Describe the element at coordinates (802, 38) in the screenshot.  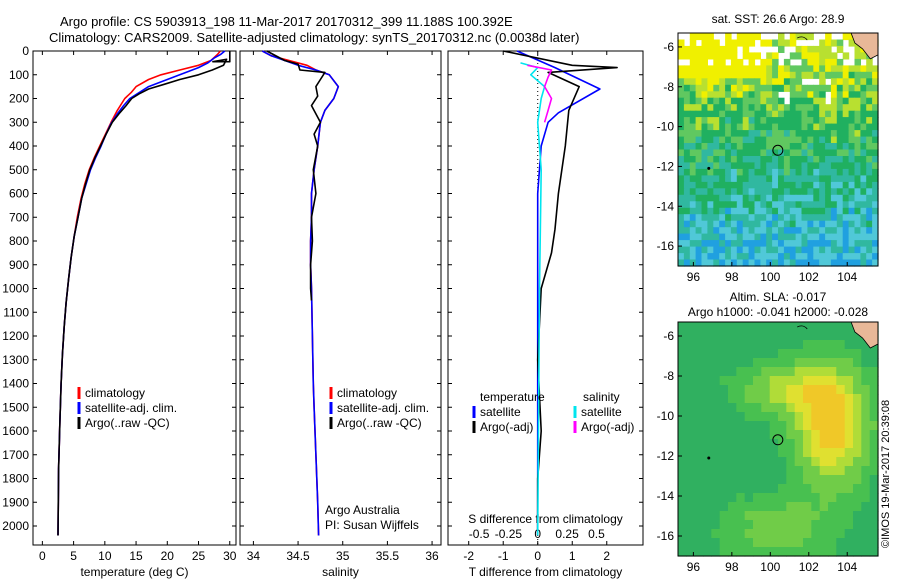
I see `coastline` at that location.